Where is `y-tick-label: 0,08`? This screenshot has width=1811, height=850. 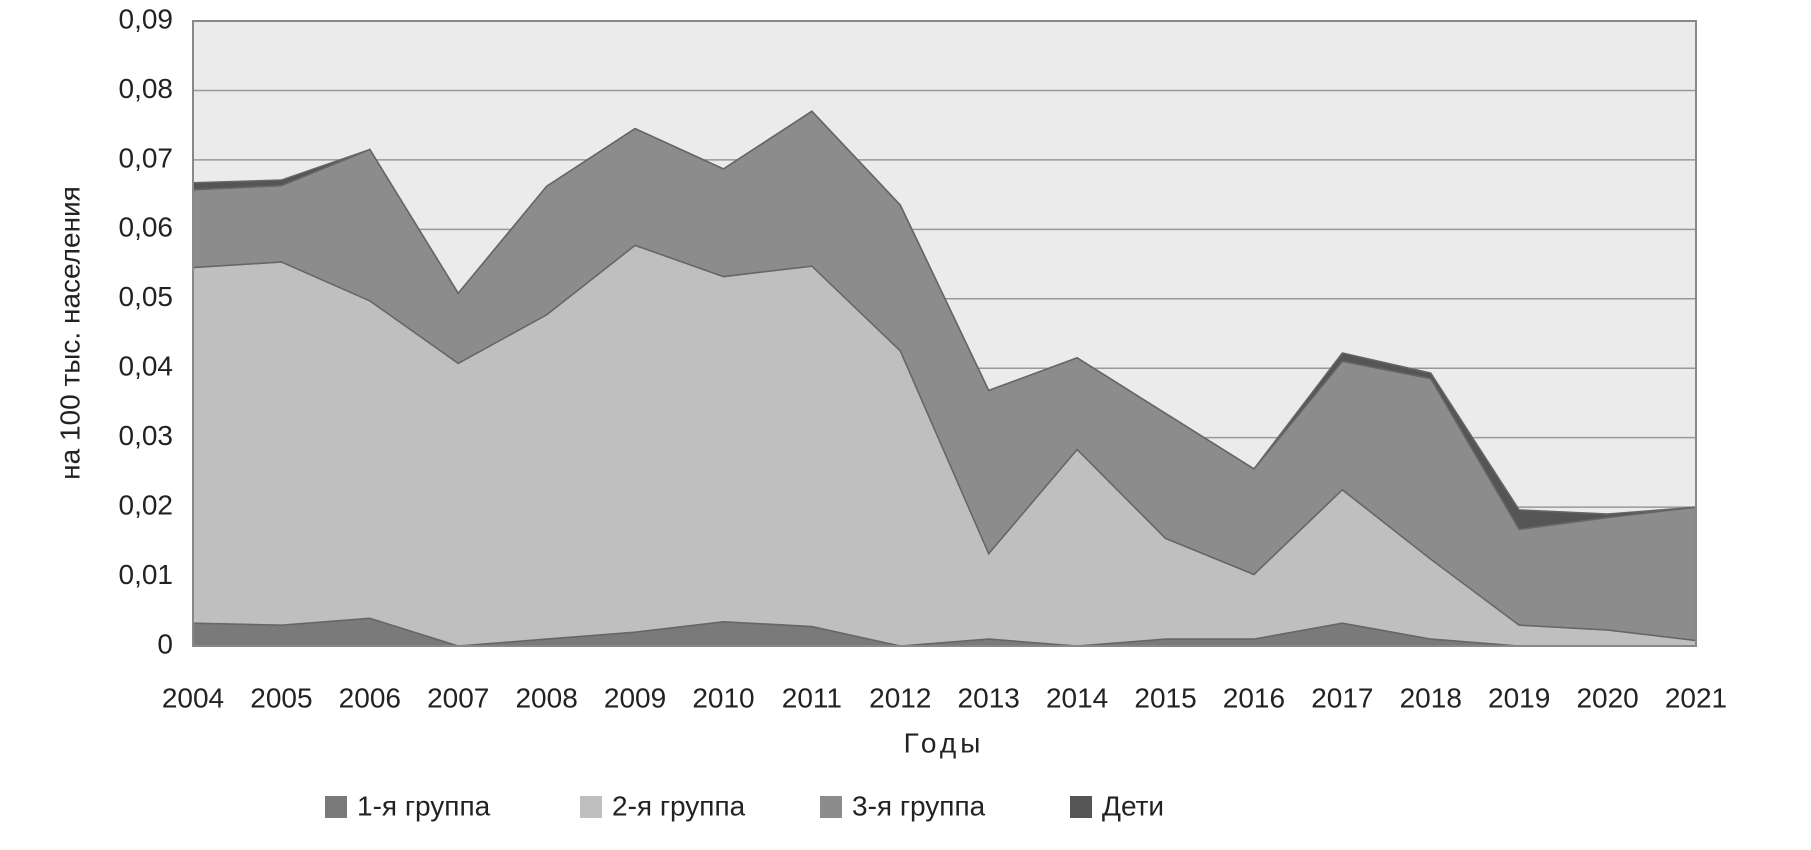 y-tick-label: 0,08 is located at coordinates (146, 88).